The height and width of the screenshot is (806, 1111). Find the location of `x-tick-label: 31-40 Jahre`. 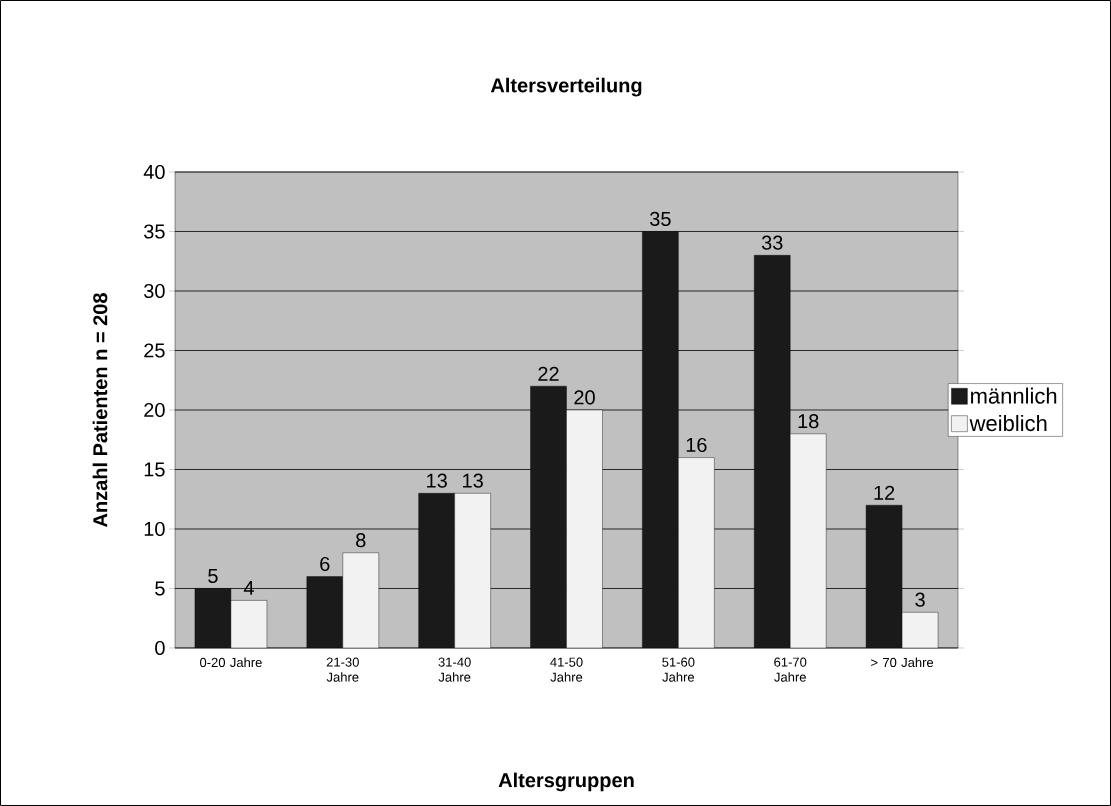

x-tick-label: 31-40 Jahre is located at coordinates (454, 669).